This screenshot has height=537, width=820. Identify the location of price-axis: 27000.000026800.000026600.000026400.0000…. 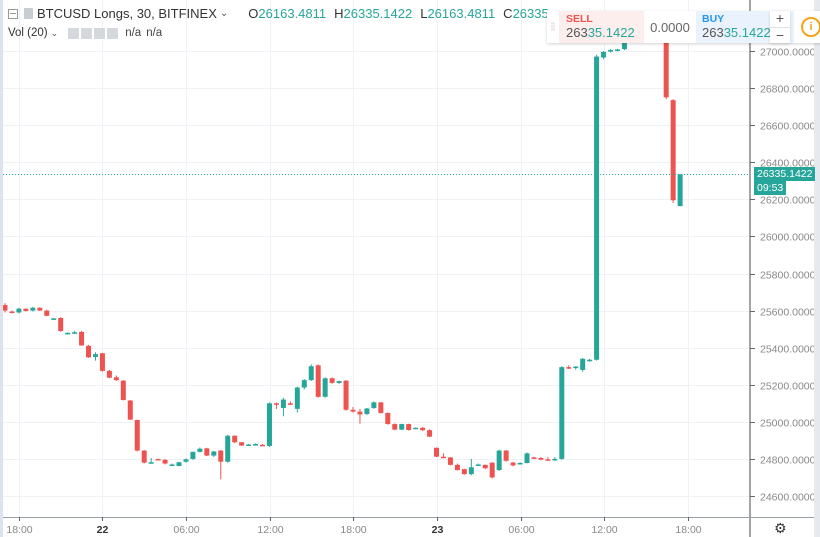
(783, 275).